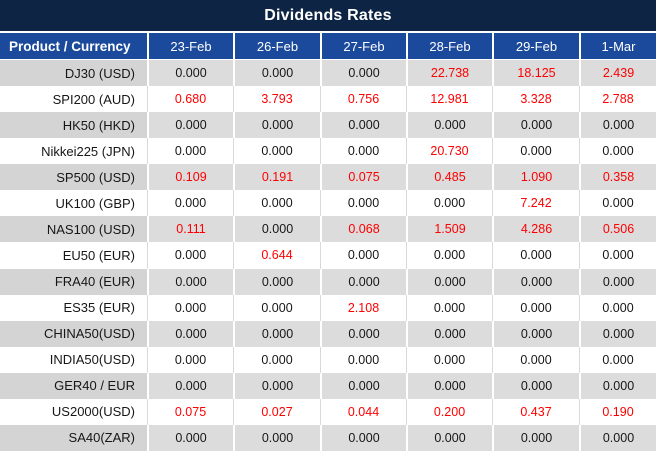  Describe the element at coordinates (449, 177) in the screenshot. I see `value-cell: 0.485` at that location.